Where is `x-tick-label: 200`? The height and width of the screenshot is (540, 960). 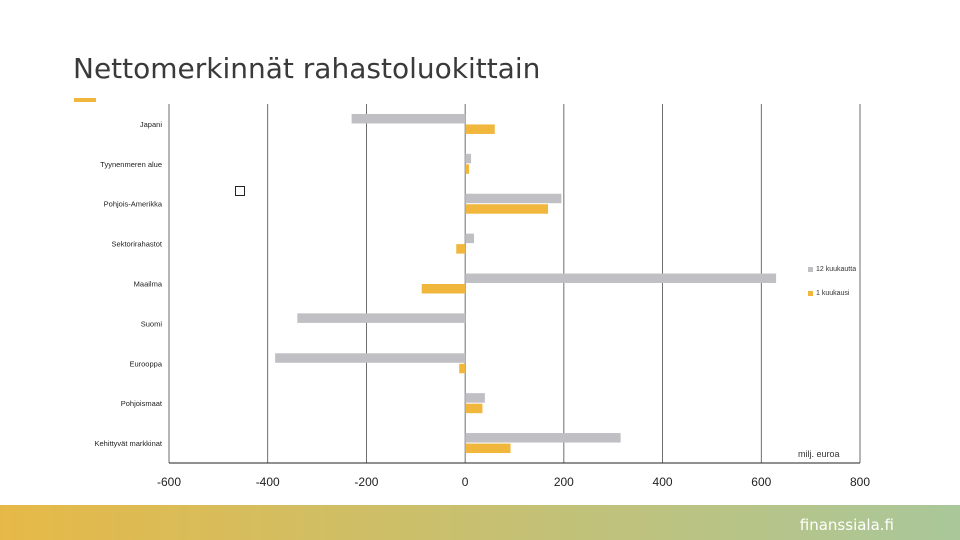 x-tick-label: 200 is located at coordinates (564, 482).